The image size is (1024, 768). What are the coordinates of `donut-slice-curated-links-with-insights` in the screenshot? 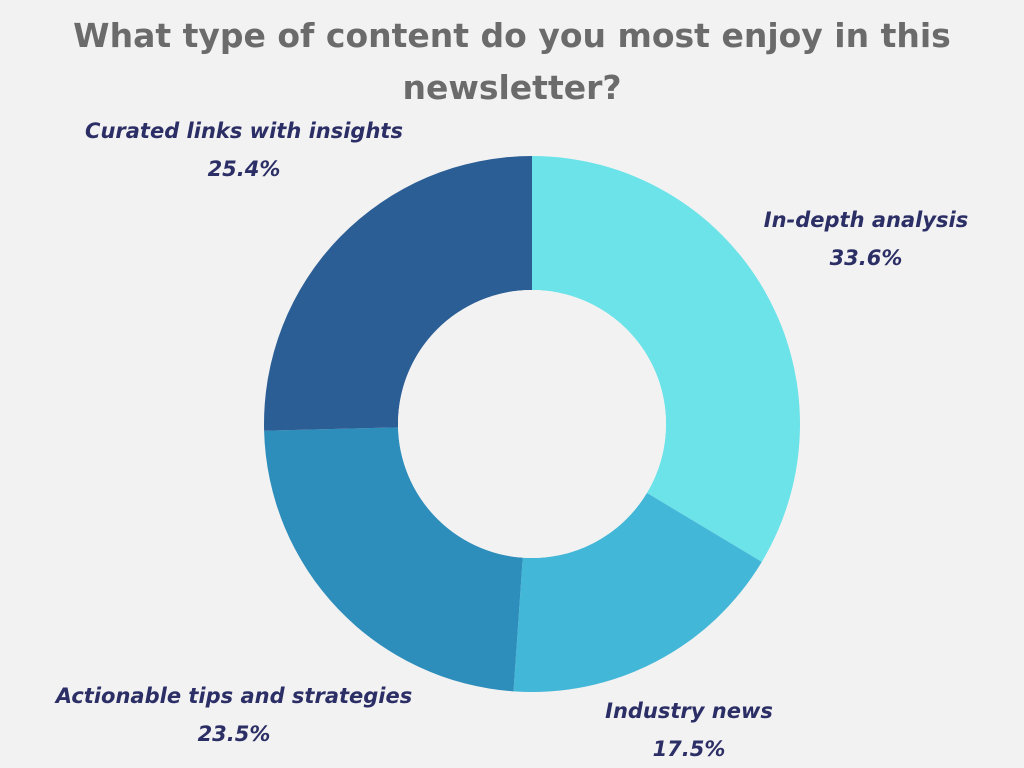 It's located at (397, 293).